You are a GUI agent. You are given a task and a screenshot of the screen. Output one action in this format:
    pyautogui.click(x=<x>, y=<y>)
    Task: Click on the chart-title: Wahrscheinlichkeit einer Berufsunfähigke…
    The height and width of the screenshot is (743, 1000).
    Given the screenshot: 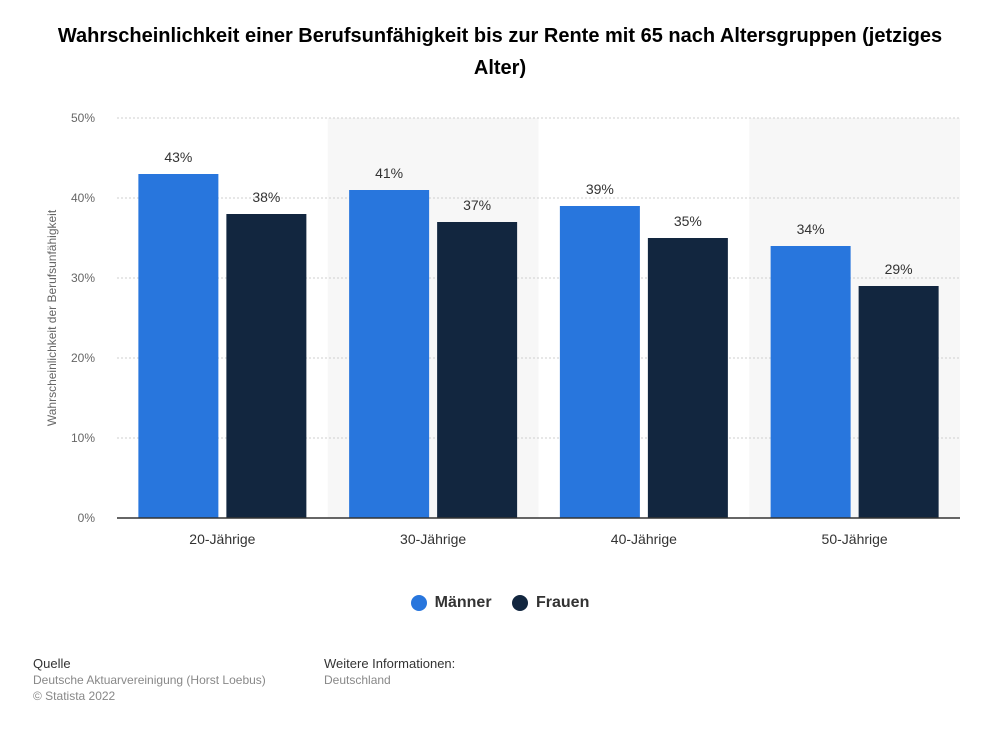 What is the action you would take?
    pyautogui.click(x=500, y=52)
    